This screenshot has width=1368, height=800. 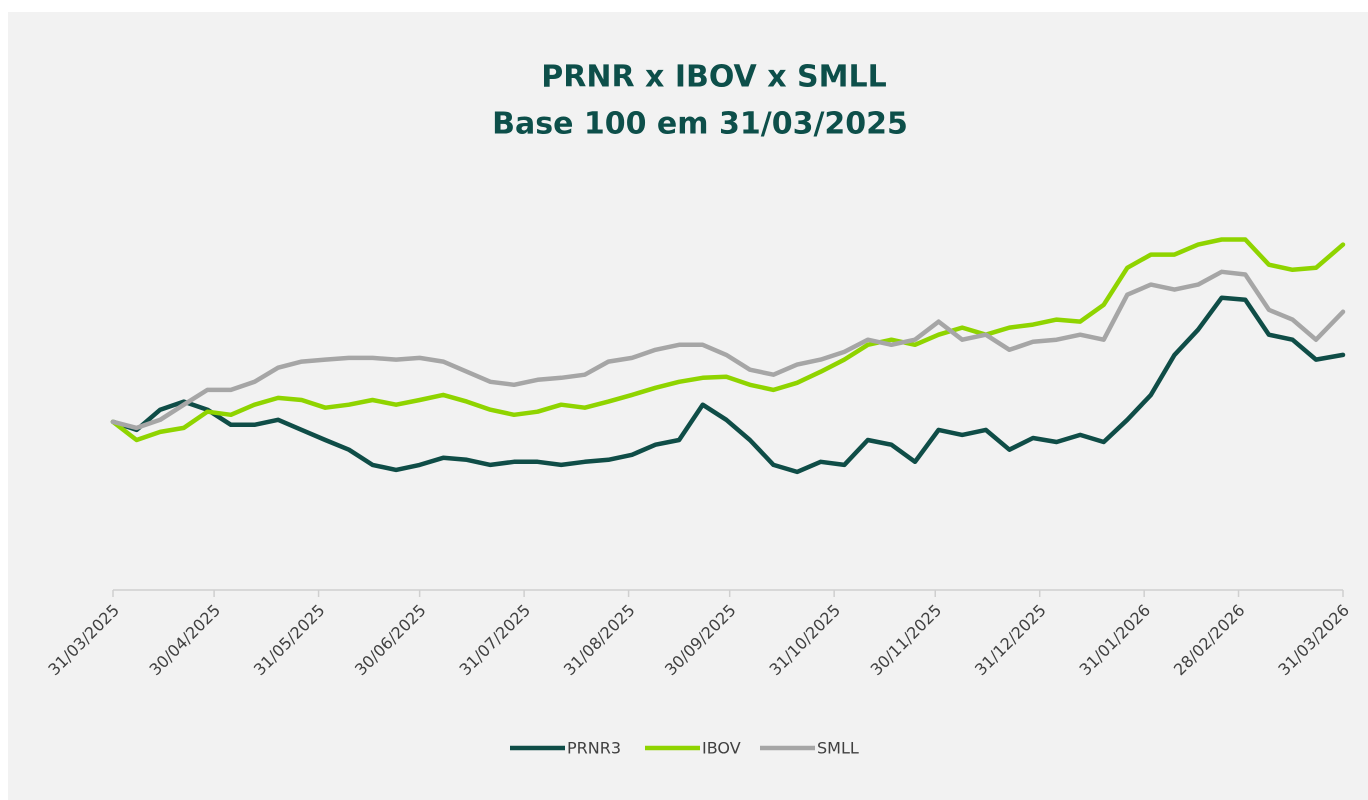 What do you see at coordinates (700, 124) in the screenshot?
I see `chart-subtitle: Base 100 em 31/03/2025` at bounding box center [700, 124].